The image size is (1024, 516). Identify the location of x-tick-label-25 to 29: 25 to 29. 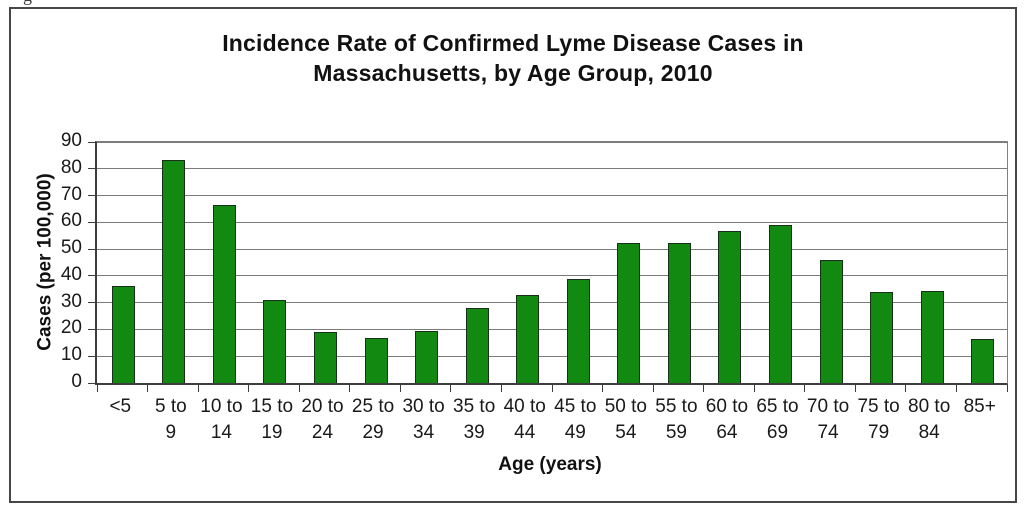
(373, 419).